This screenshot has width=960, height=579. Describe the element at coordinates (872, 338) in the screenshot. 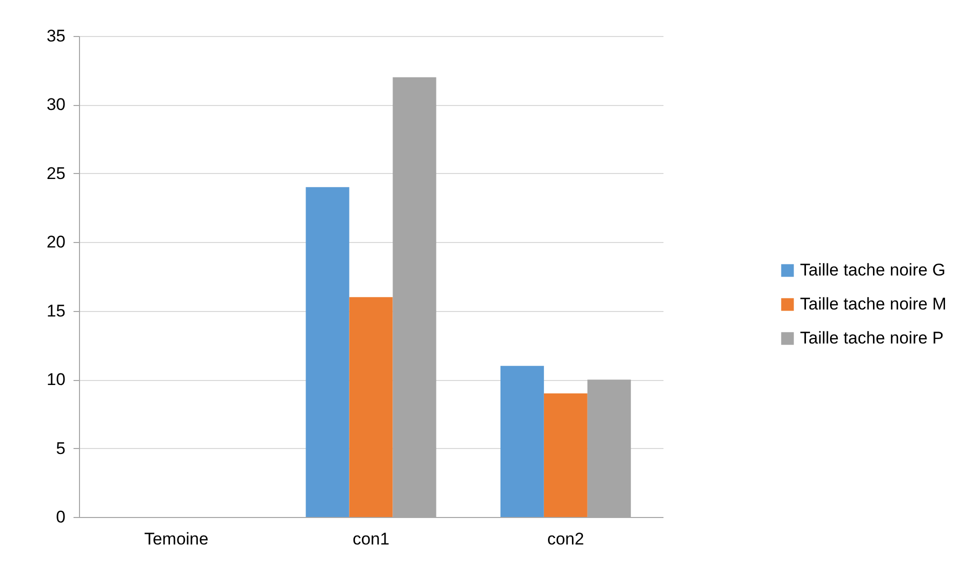

I see `legend-label: Taille tache noire P` at that location.